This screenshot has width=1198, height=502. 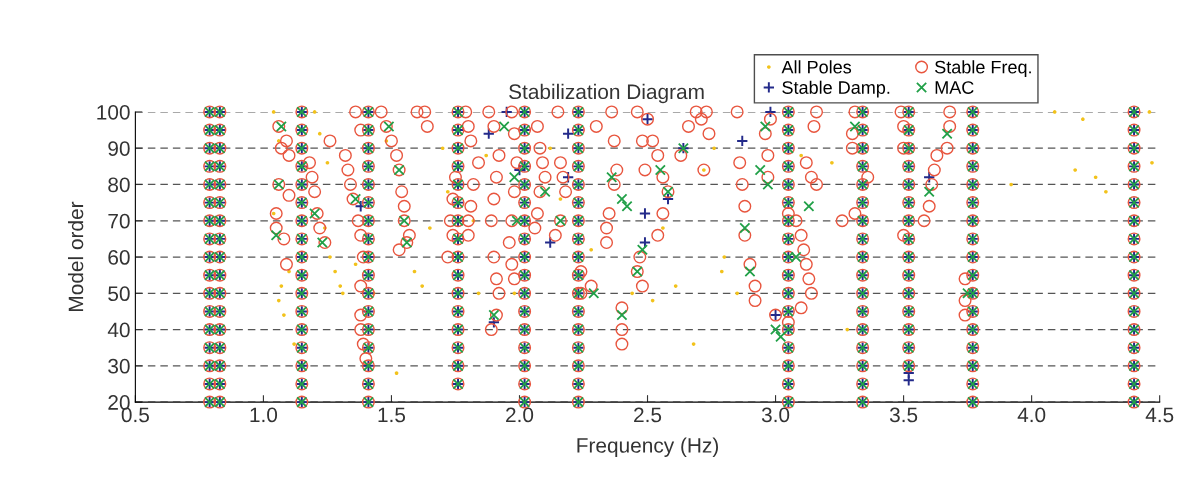 I want to click on x-tick-label: 3.0, so click(x=775, y=415).